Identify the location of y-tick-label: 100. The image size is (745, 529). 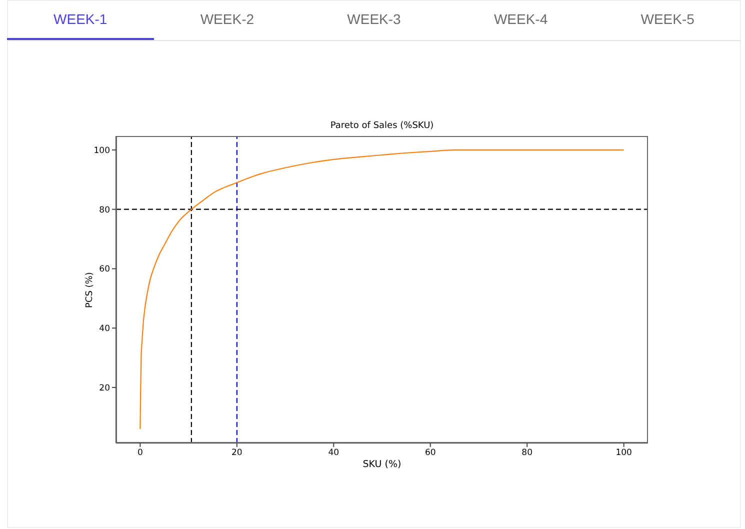
(102, 151).